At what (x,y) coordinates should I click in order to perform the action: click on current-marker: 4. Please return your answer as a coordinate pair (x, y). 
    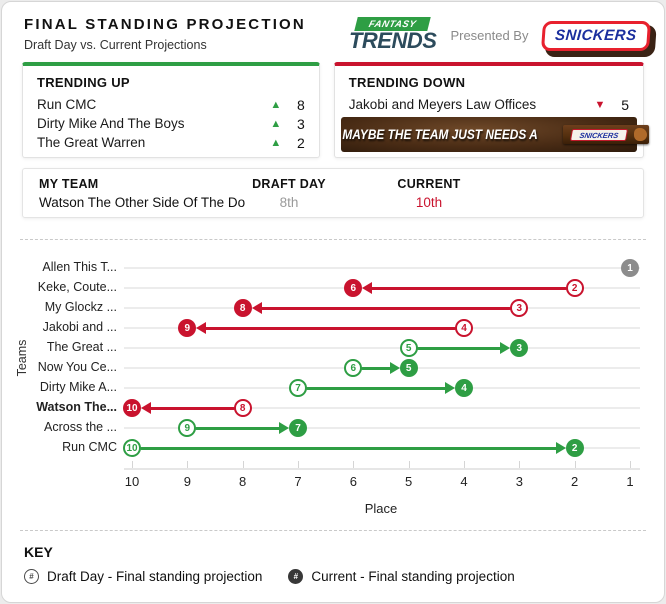
    Looking at the image, I should click on (464, 388).